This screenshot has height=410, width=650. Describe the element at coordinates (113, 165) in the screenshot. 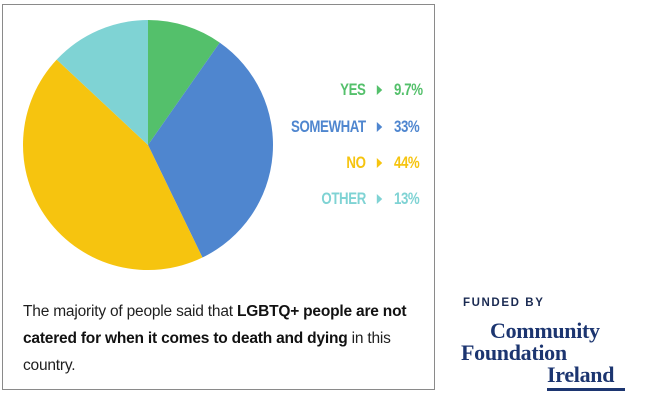

I see `pie-slice-no` at that location.